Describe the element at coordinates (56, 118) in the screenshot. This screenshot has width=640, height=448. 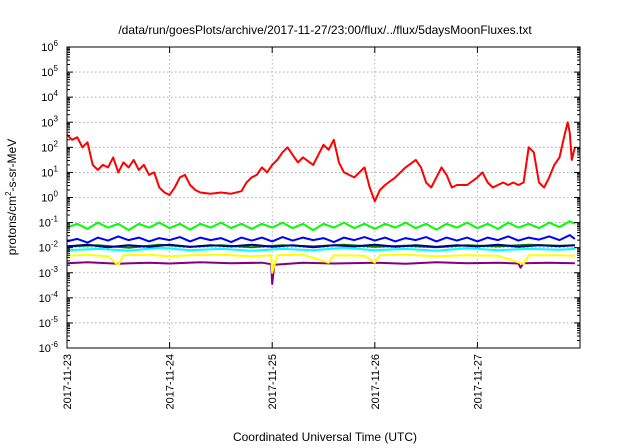
I see `y-tick-exponent: 3` at that location.